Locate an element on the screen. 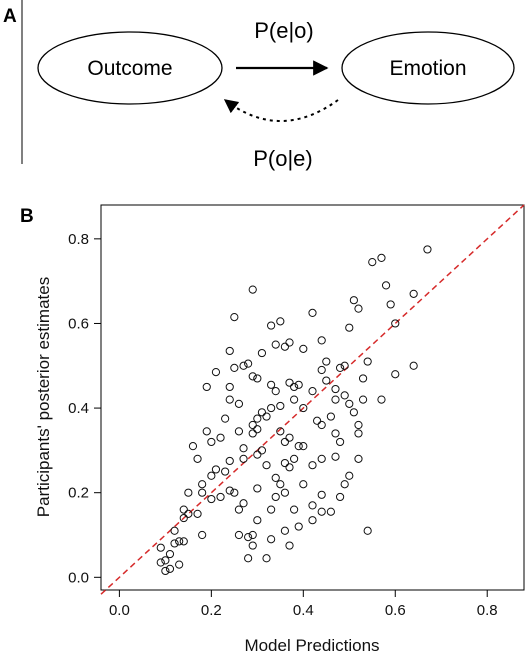 The image size is (528, 661). outcome-node: Outcome is located at coordinates (130, 68).